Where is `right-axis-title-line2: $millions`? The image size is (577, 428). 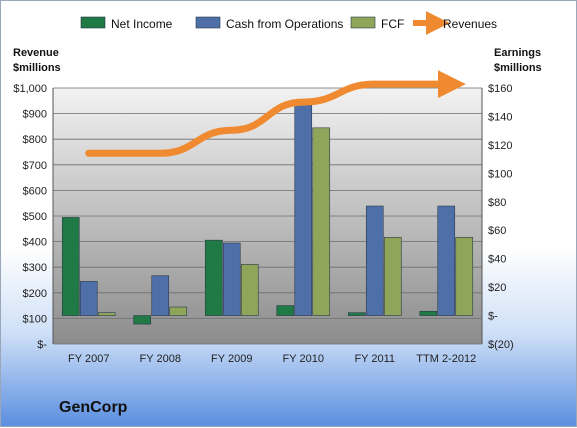 right-axis-title-line2: $millions is located at coordinates (518, 68).